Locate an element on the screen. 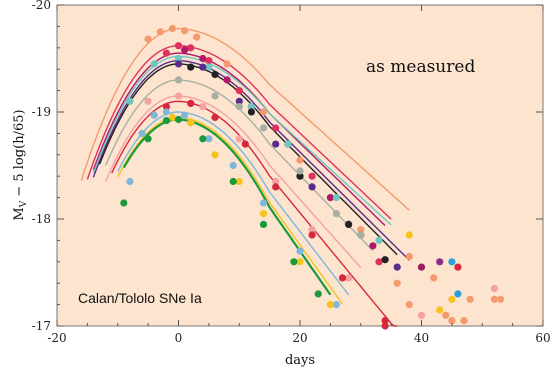 The image size is (550, 373). svg-text: MV − 5 log(h/65) is located at coordinates (20, 164).